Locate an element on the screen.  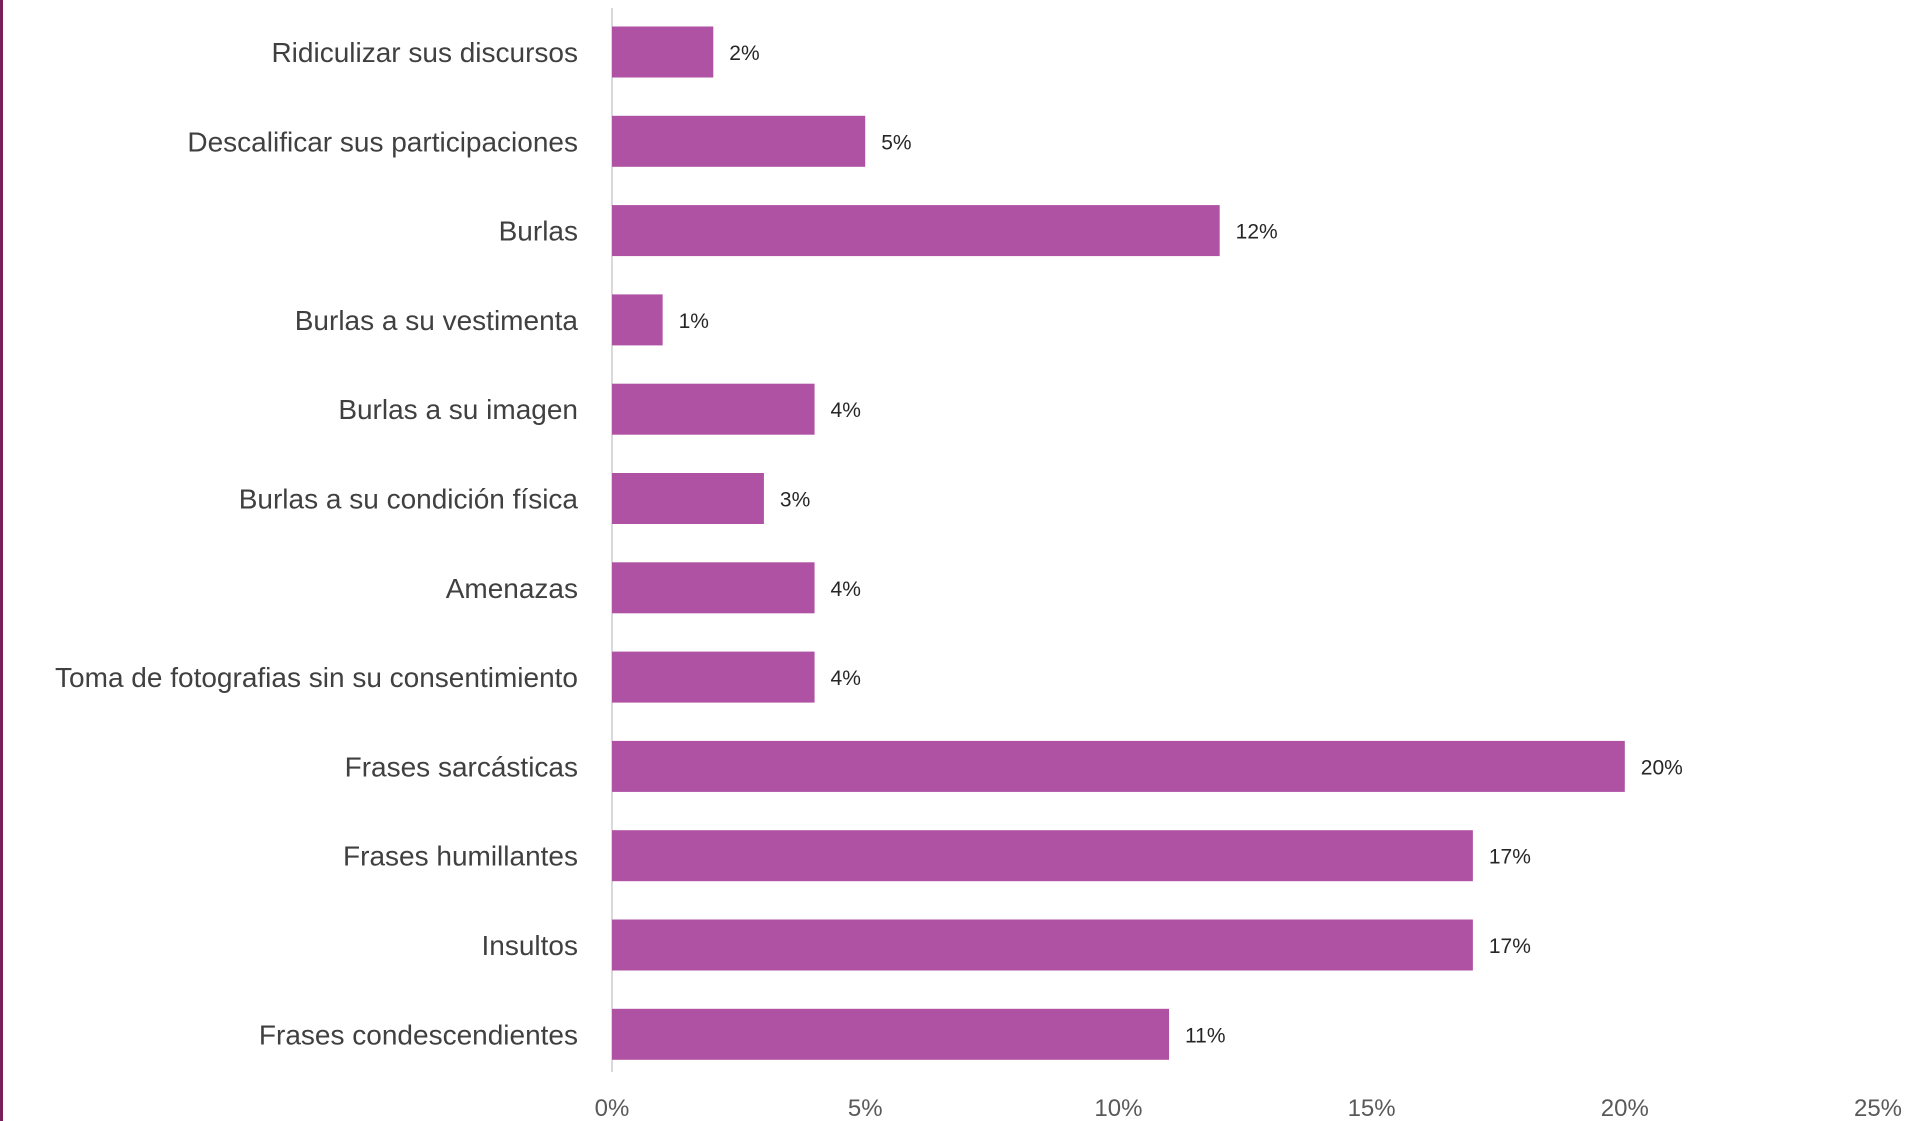
category-label: Frases sarcásticas is located at coordinates (461, 766).